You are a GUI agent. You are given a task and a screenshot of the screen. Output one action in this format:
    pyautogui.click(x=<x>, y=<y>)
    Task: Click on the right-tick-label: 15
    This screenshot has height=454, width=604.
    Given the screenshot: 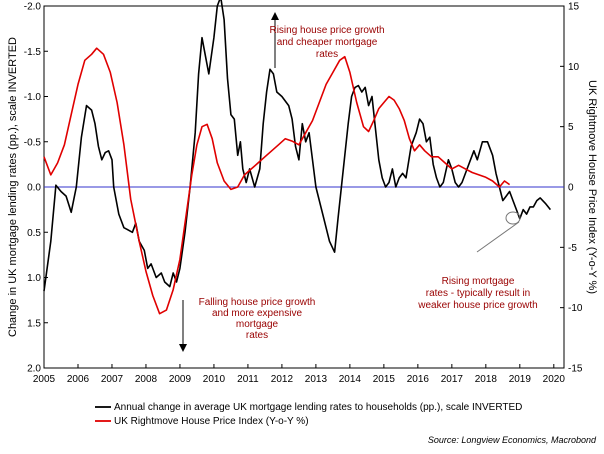 What is the action you would take?
    pyautogui.click(x=574, y=7)
    